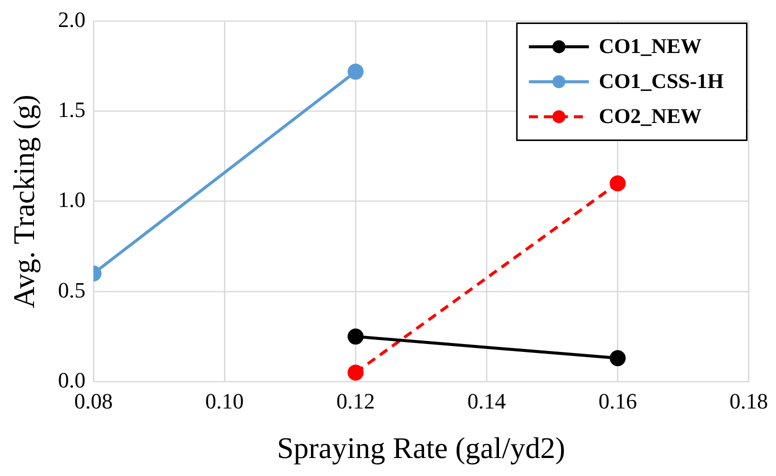 The width and height of the screenshot is (776, 476). Describe the element at coordinates (661, 81) in the screenshot. I see `legend-label: CO1_CSS-1H` at that location.